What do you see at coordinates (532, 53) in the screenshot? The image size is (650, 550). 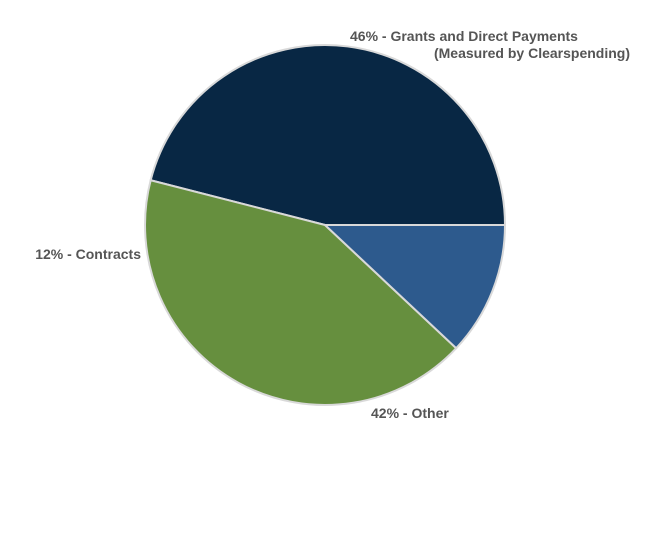 I see `label-grants-line2: (Measured by Clearspending)` at bounding box center [532, 53].